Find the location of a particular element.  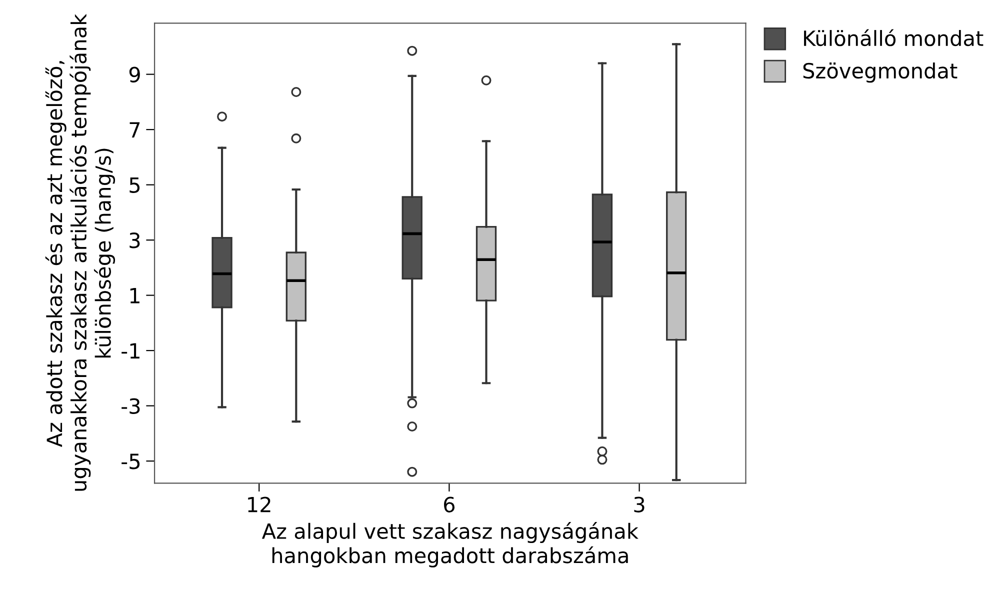

y-tick-label: 1 is located at coordinates (135, 296).